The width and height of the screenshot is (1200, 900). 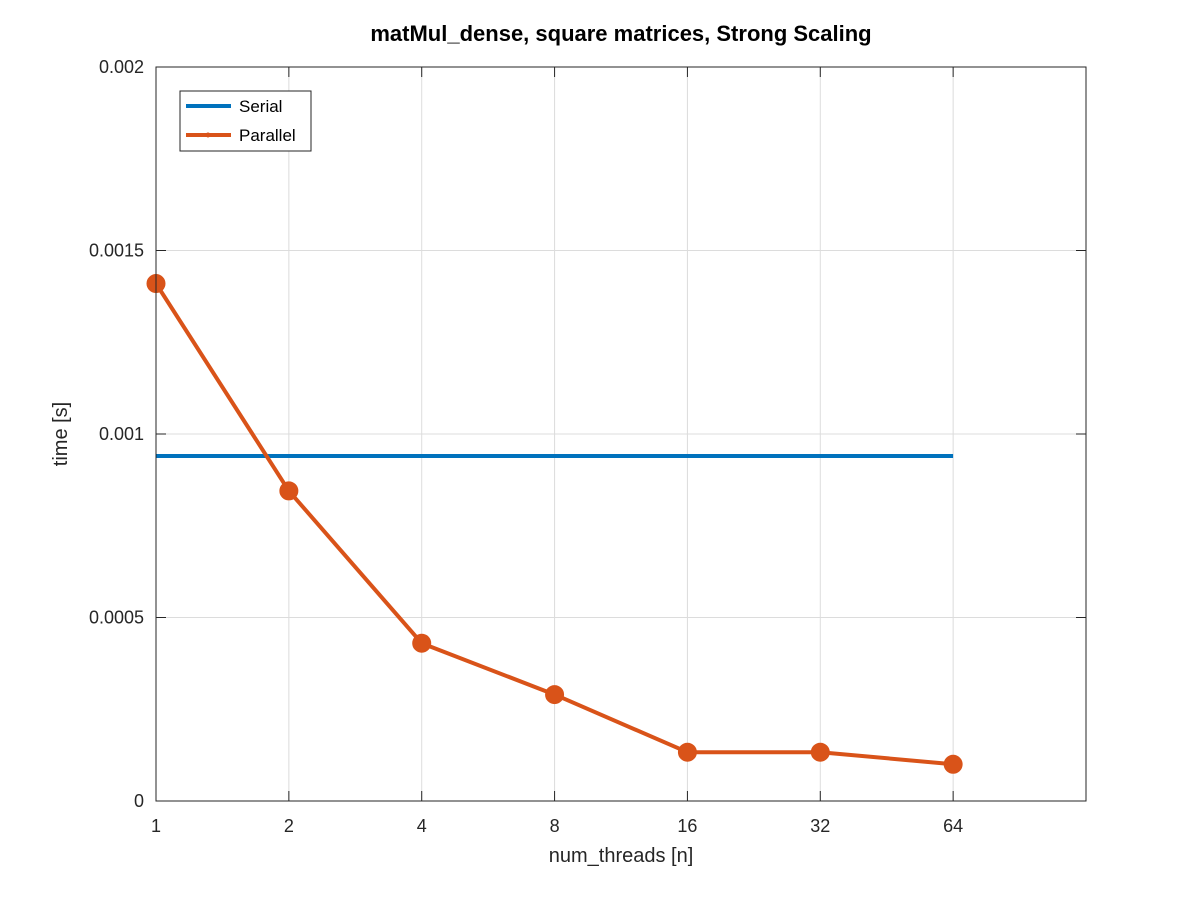 What do you see at coordinates (116, 618) in the screenshot?
I see `y-tick-label: 0.0005` at bounding box center [116, 618].